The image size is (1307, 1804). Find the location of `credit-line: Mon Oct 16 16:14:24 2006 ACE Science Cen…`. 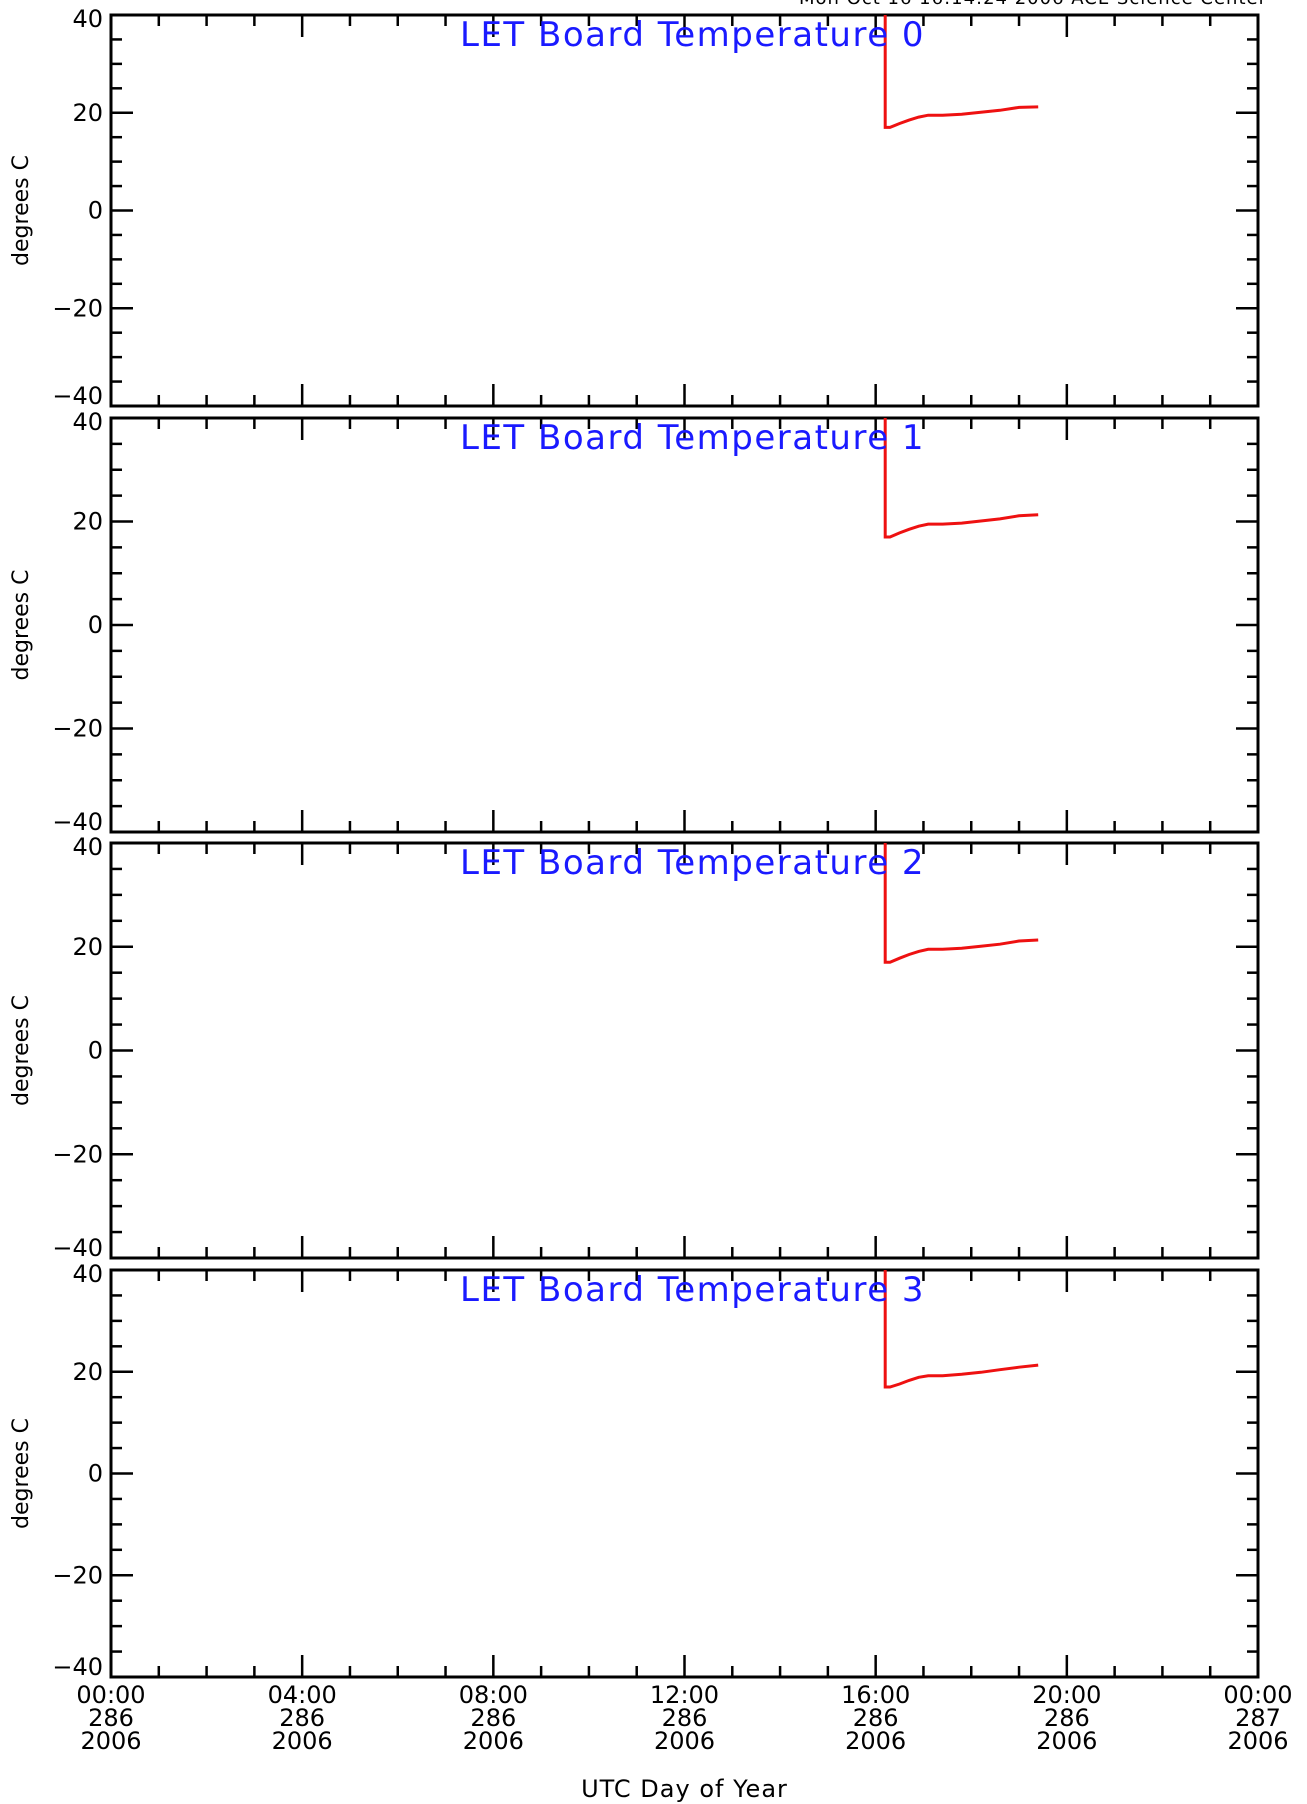

credit-line: Mon Oct 16 16:14:24 2006 ACE Science Cen… is located at coordinates (1033, 4).